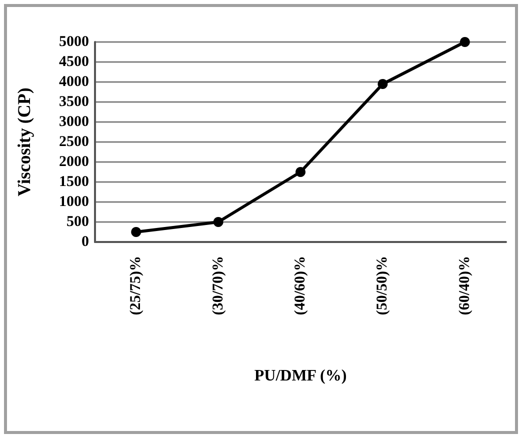 This screenshot has width=526, height=441. Describe the element at coordinates (74, 142) in the screenshot. I see `y-tick-label: 2500` at that location.